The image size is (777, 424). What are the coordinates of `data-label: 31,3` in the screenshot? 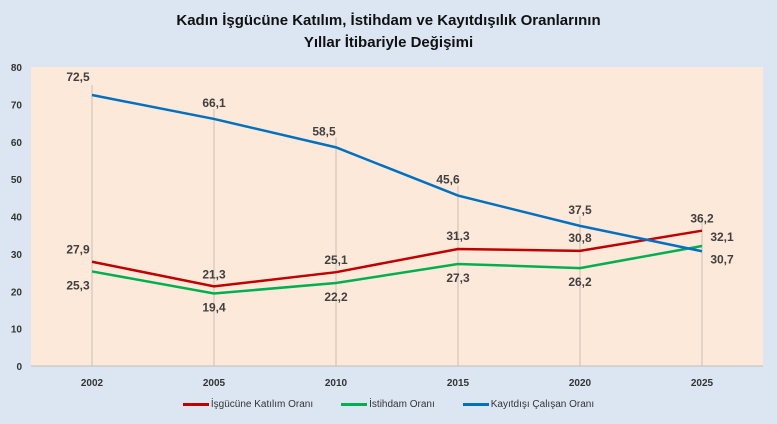 It's located at (458, 236).